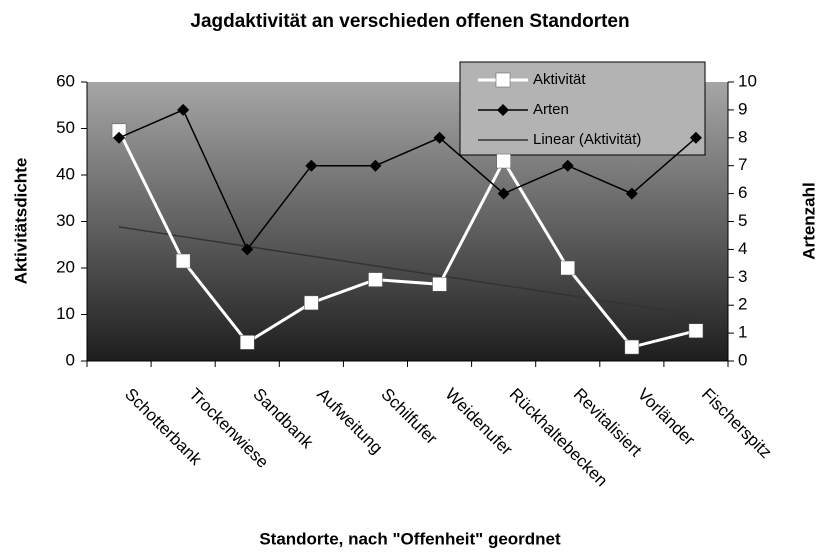 The height and width of the screenshot is (554, 821). What do you see at coordinates (407, 271) in the screenshot?
I see `trend-line` at bounding box center [407, 271].